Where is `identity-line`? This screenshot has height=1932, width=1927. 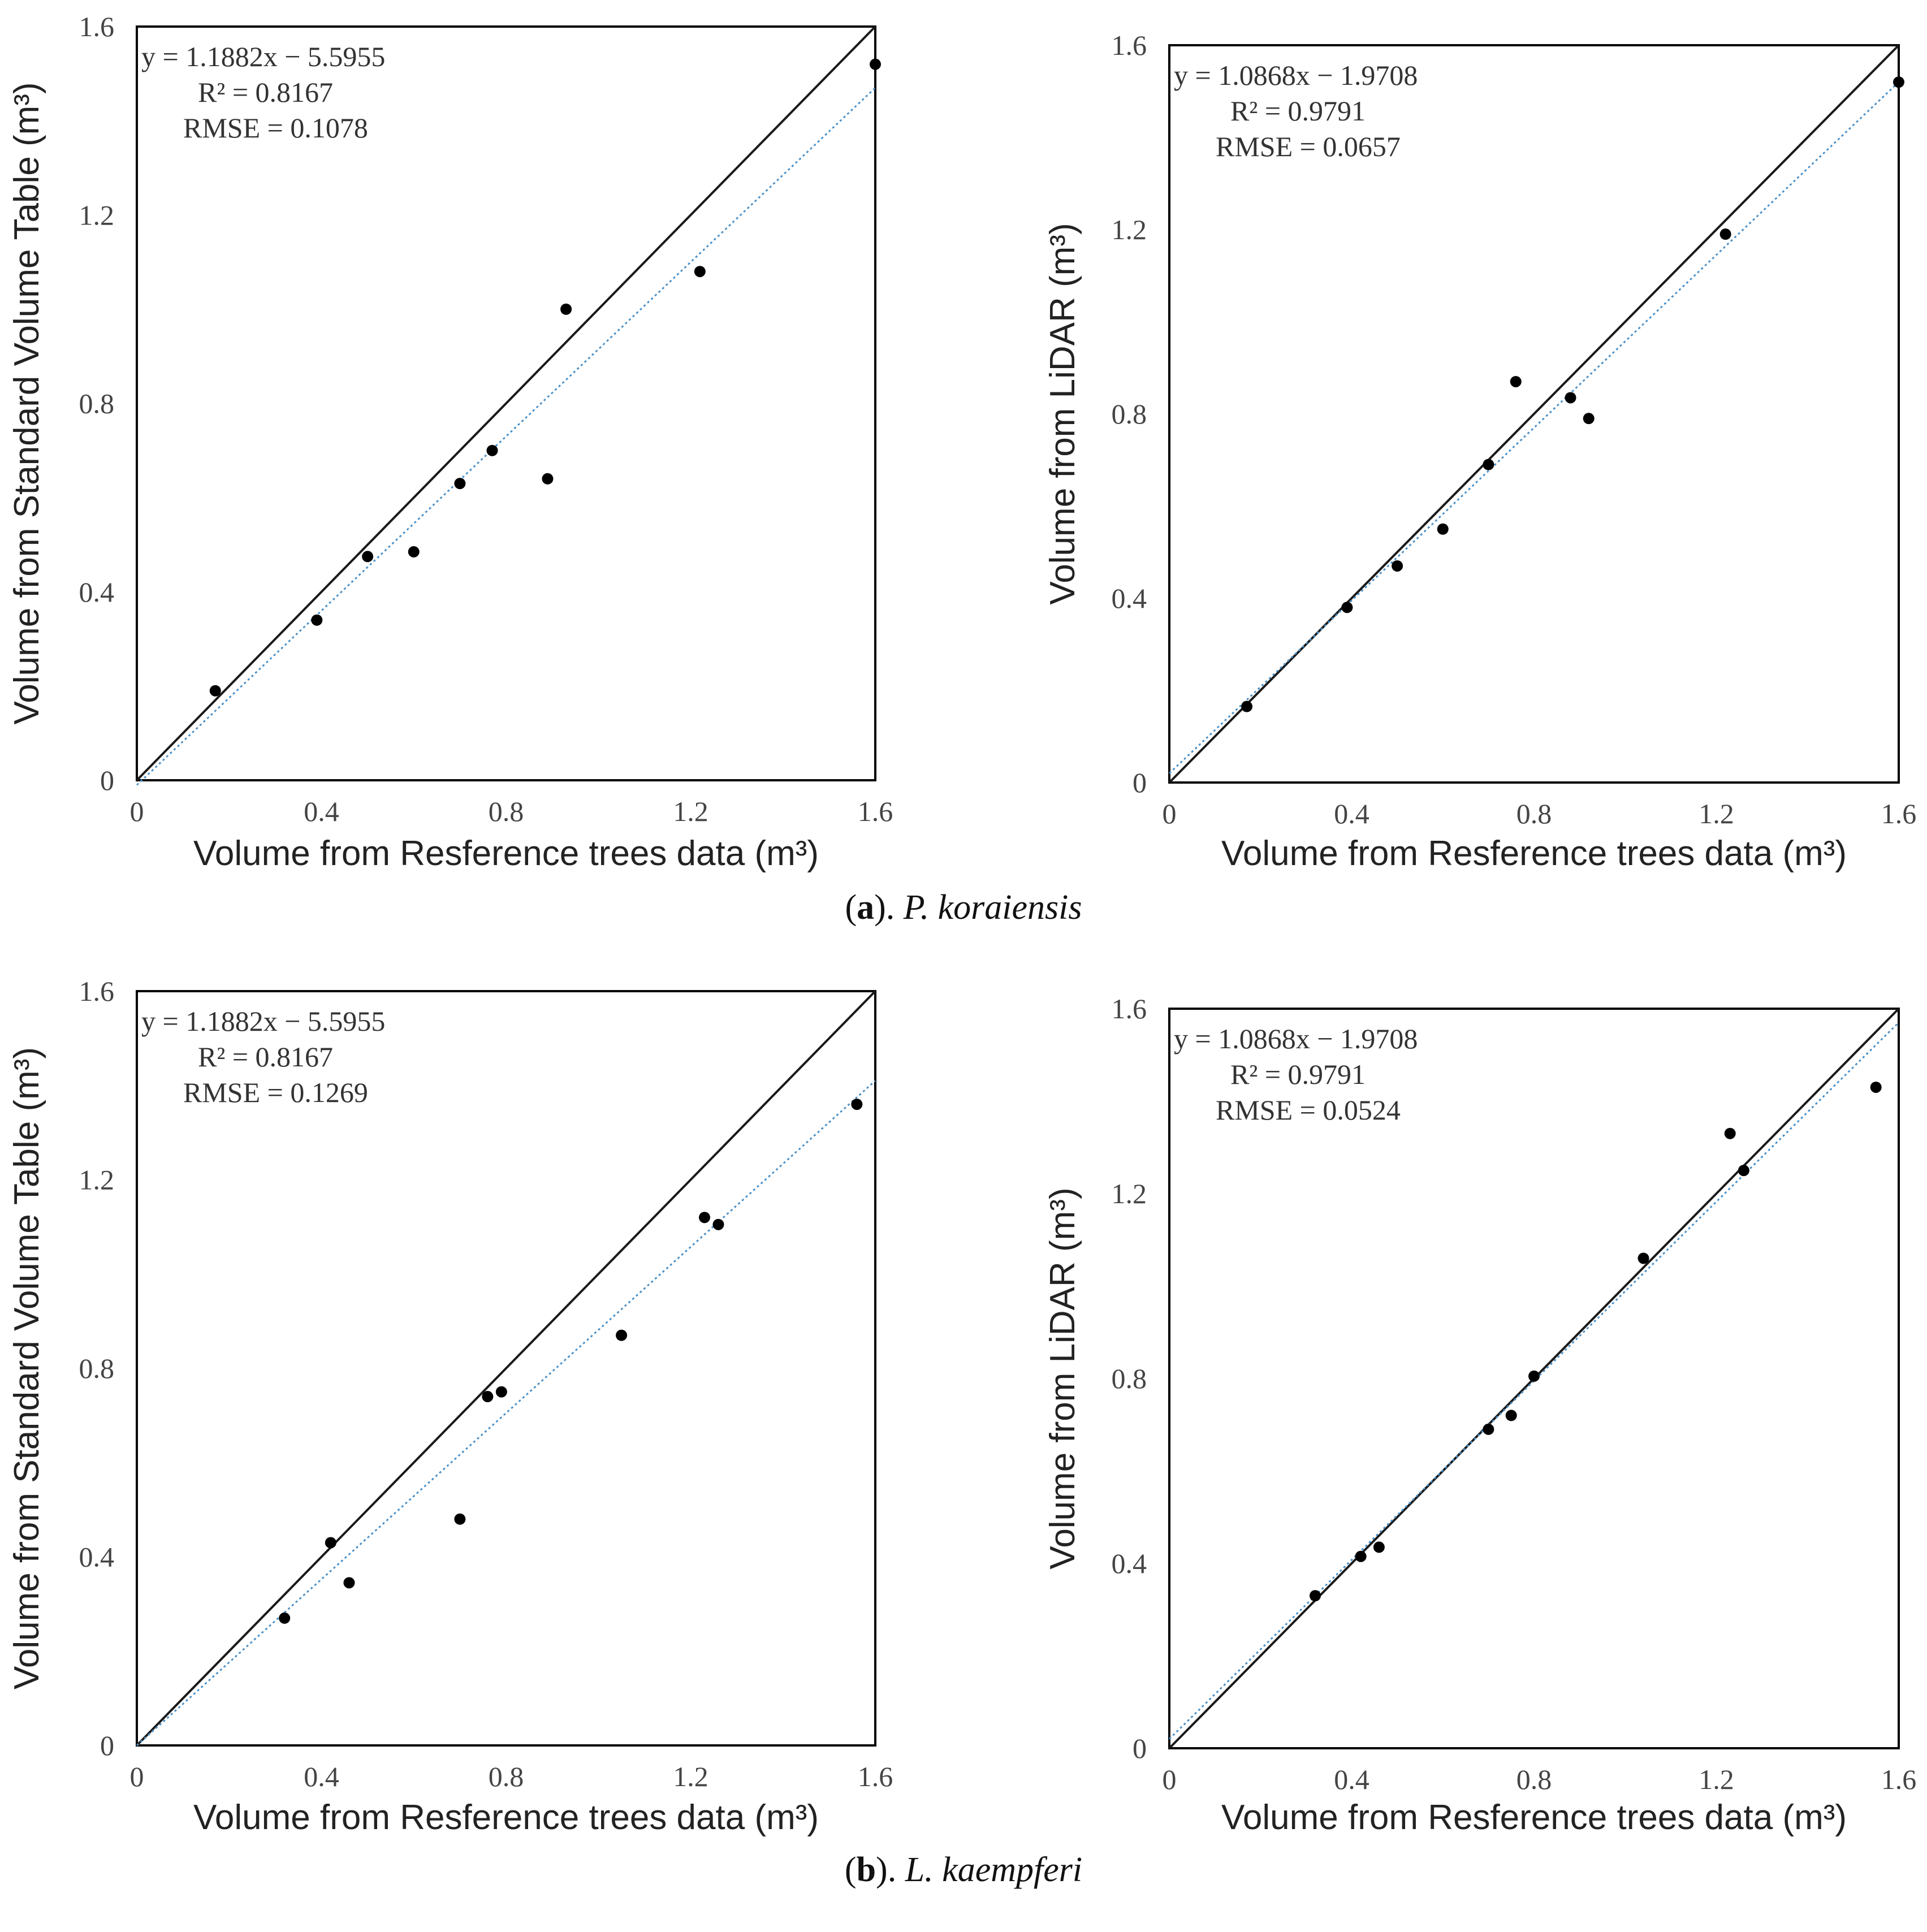
identity-line is located at coordinates (1534, 414).